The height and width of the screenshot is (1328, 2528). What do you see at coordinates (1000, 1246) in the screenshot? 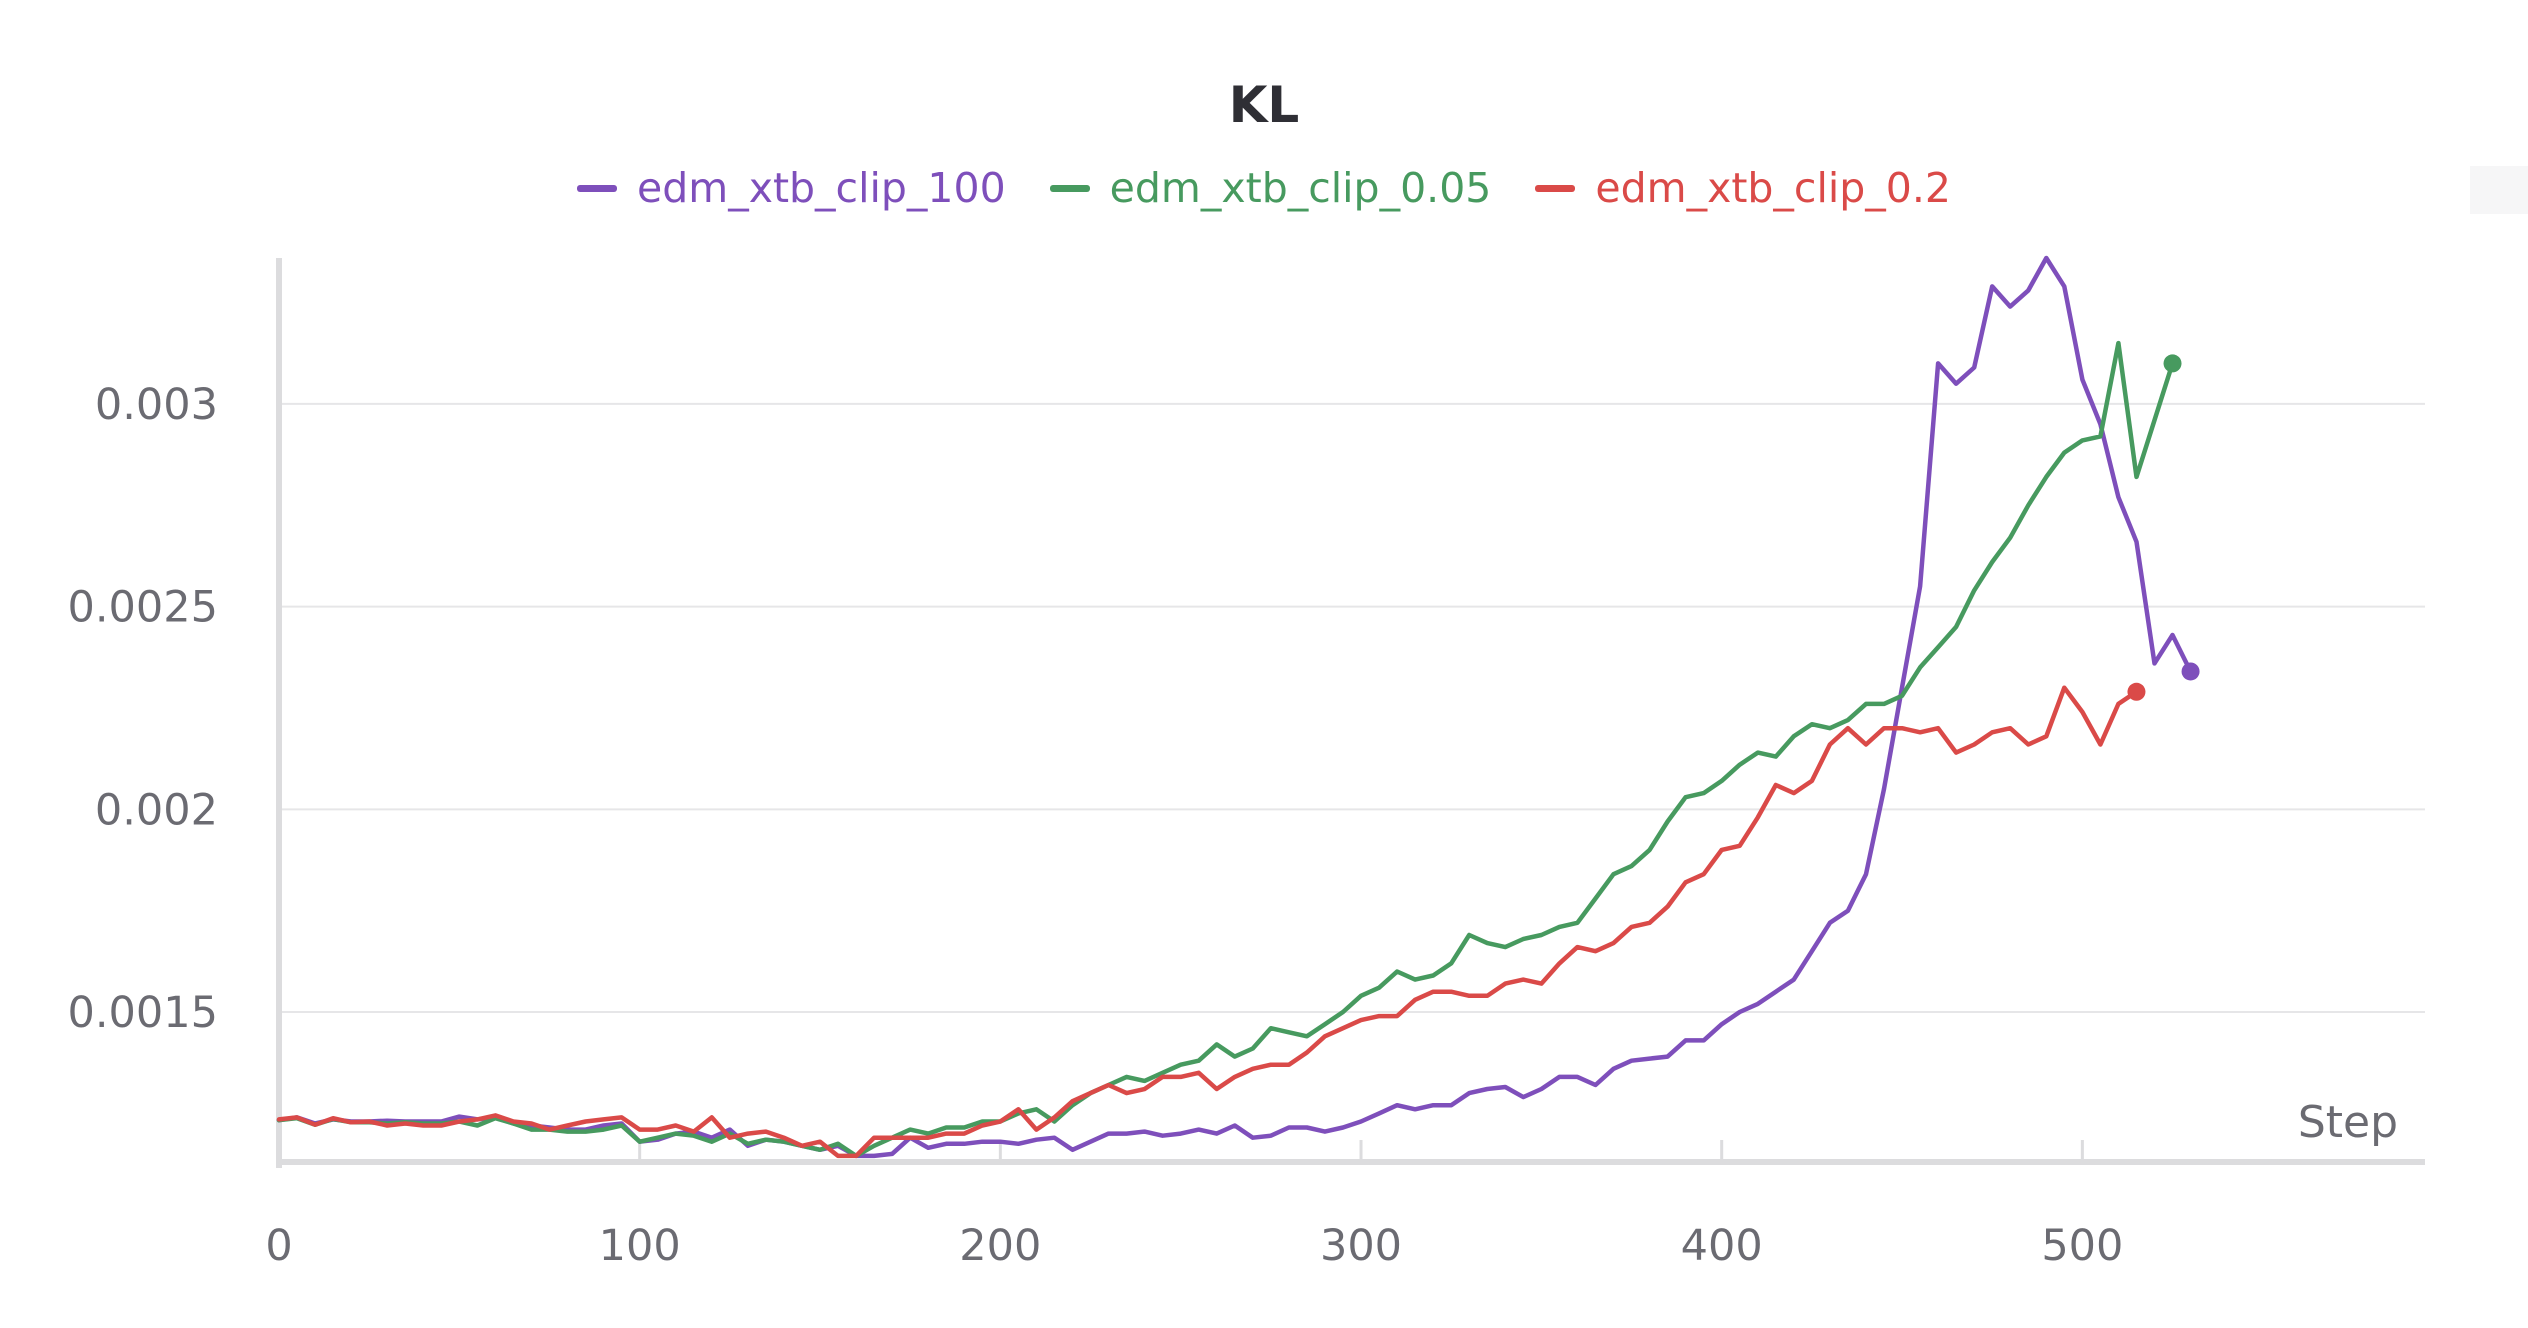
I see `x-tick-label: 200` at bounding box center [1000, 1246].